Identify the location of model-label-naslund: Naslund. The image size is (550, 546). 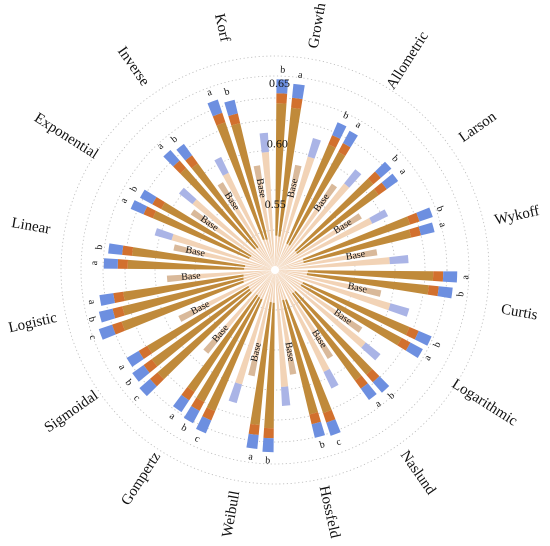
(418, 473).